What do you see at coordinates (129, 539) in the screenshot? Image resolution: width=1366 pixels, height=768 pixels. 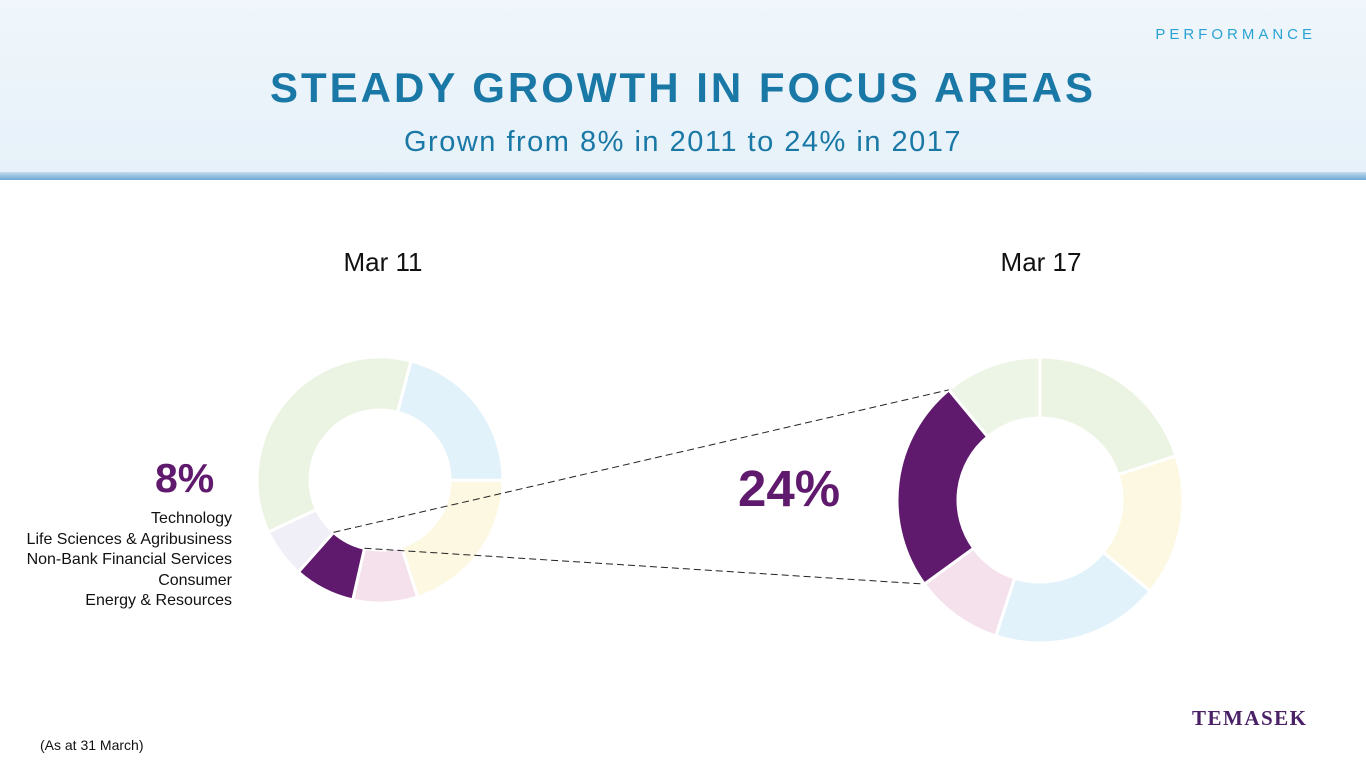 I see `legend-item: Life Sciences & Agribusiness` at bounding box center [129, 539].